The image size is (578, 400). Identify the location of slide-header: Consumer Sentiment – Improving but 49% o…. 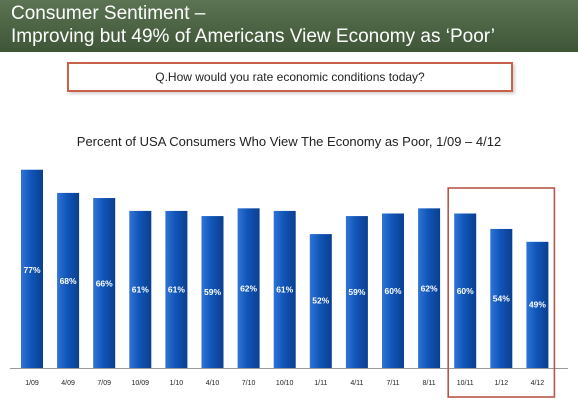
(289, 26).